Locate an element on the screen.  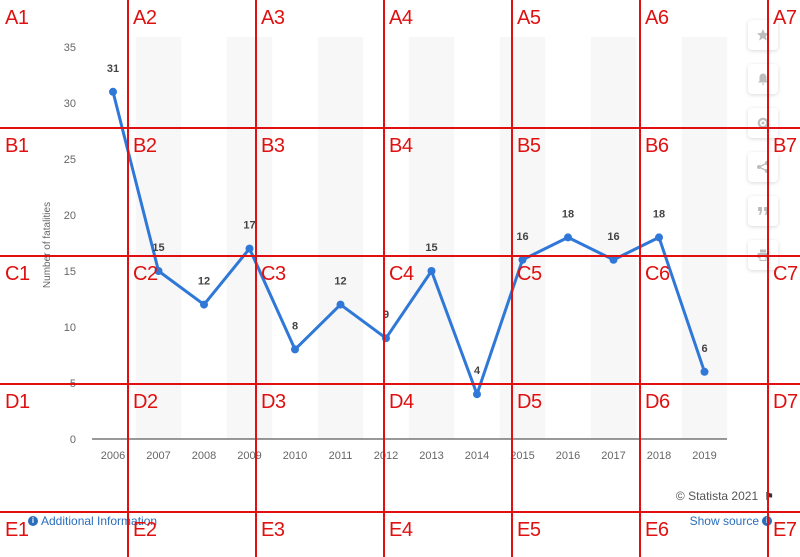
x-tick-label: 2009 is located at coordinates (249, 456).